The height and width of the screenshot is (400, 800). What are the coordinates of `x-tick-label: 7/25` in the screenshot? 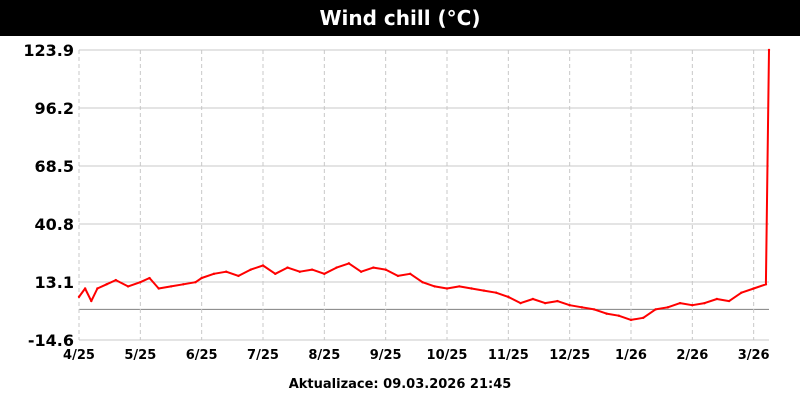 It's located at (263, 355).